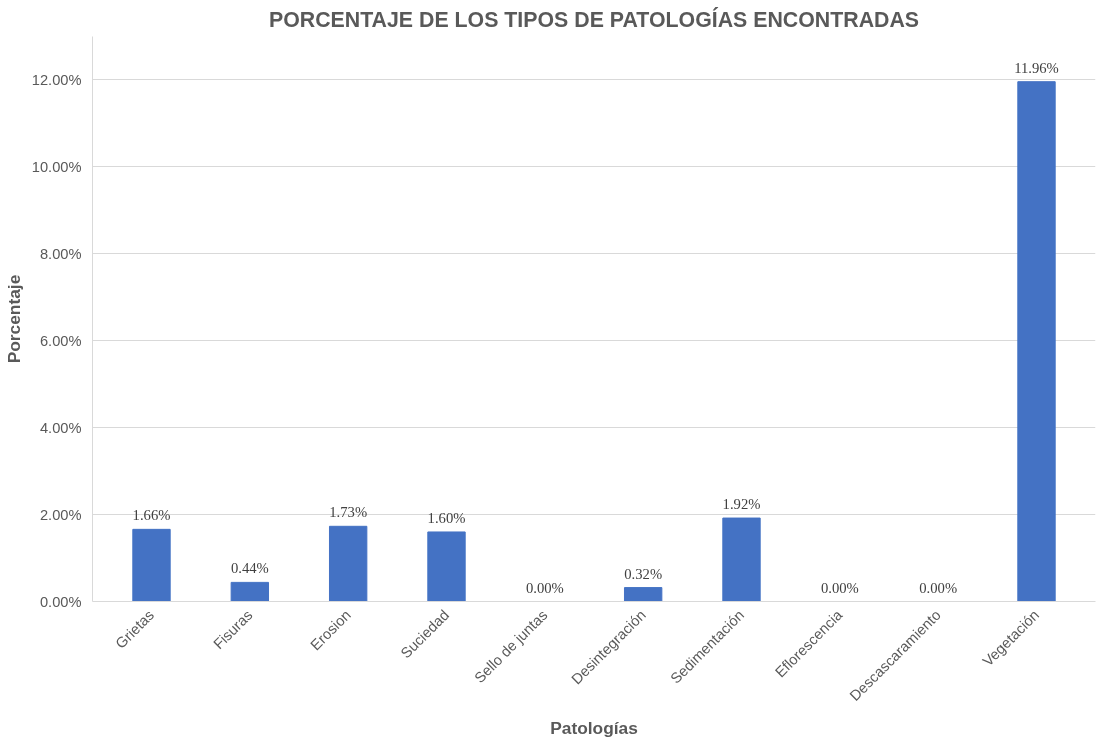 Image resolution: width=1120 pixels, height=753 pixels. Describe the element at coordinates (151, 515) in the screenshot. I see `data-label: 1.66%` at that location.